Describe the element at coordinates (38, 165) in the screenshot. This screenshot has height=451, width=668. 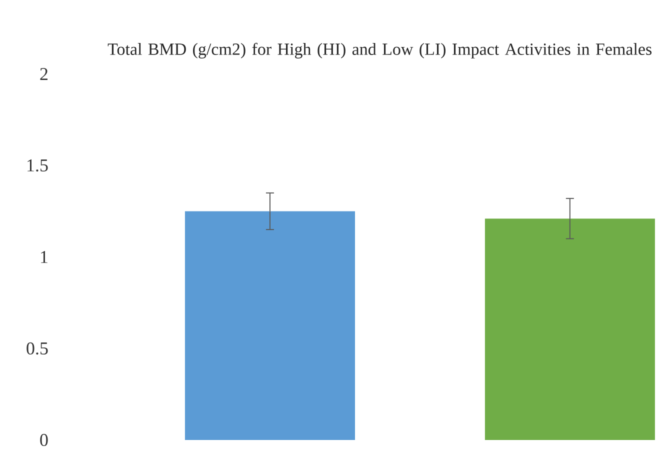
I see `y-tick-label: 1.5` at that location.